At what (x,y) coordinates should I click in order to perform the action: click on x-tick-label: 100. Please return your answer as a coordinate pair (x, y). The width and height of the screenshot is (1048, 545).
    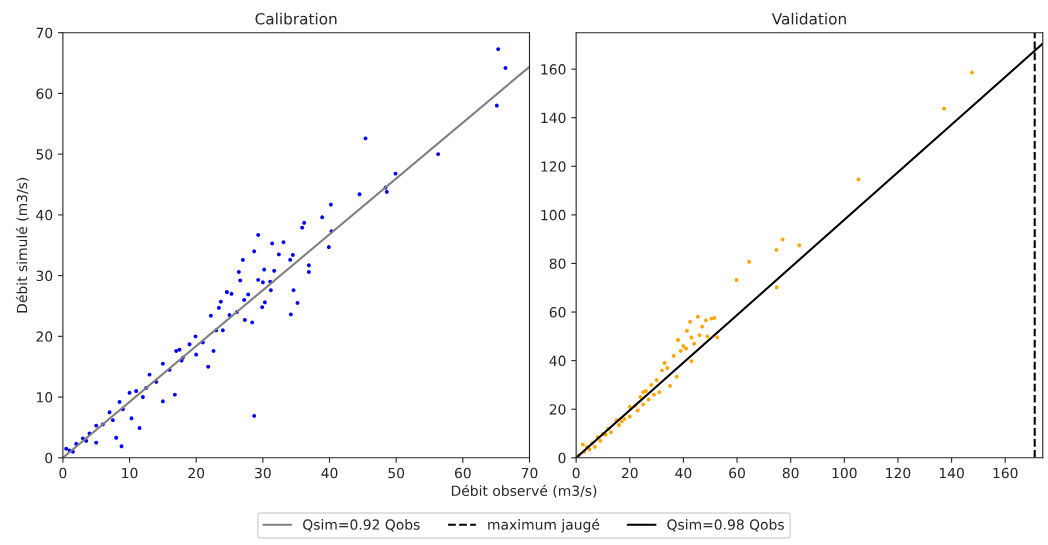
    Looking at the image, I should click on (844, 473).